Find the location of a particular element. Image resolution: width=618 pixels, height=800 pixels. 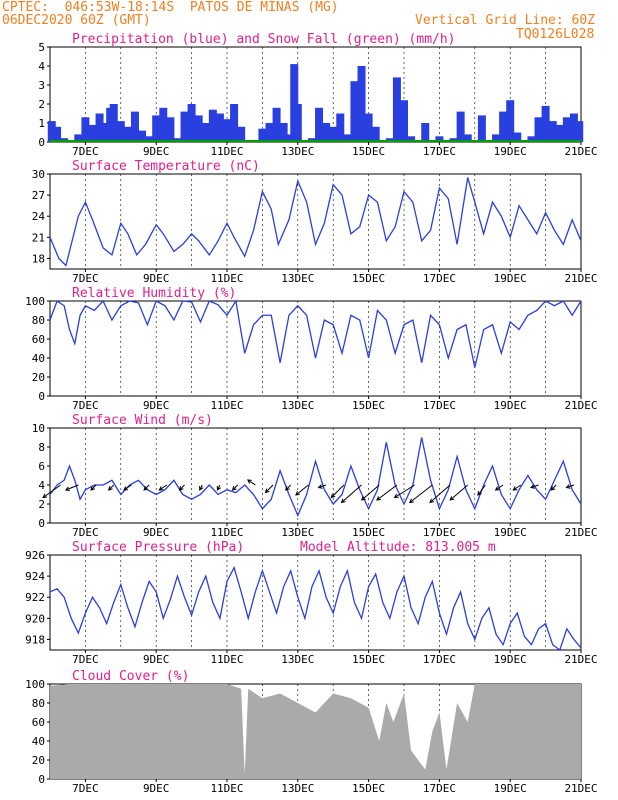

pres-ytick-label: 922 is located at coordinates (35, 597).